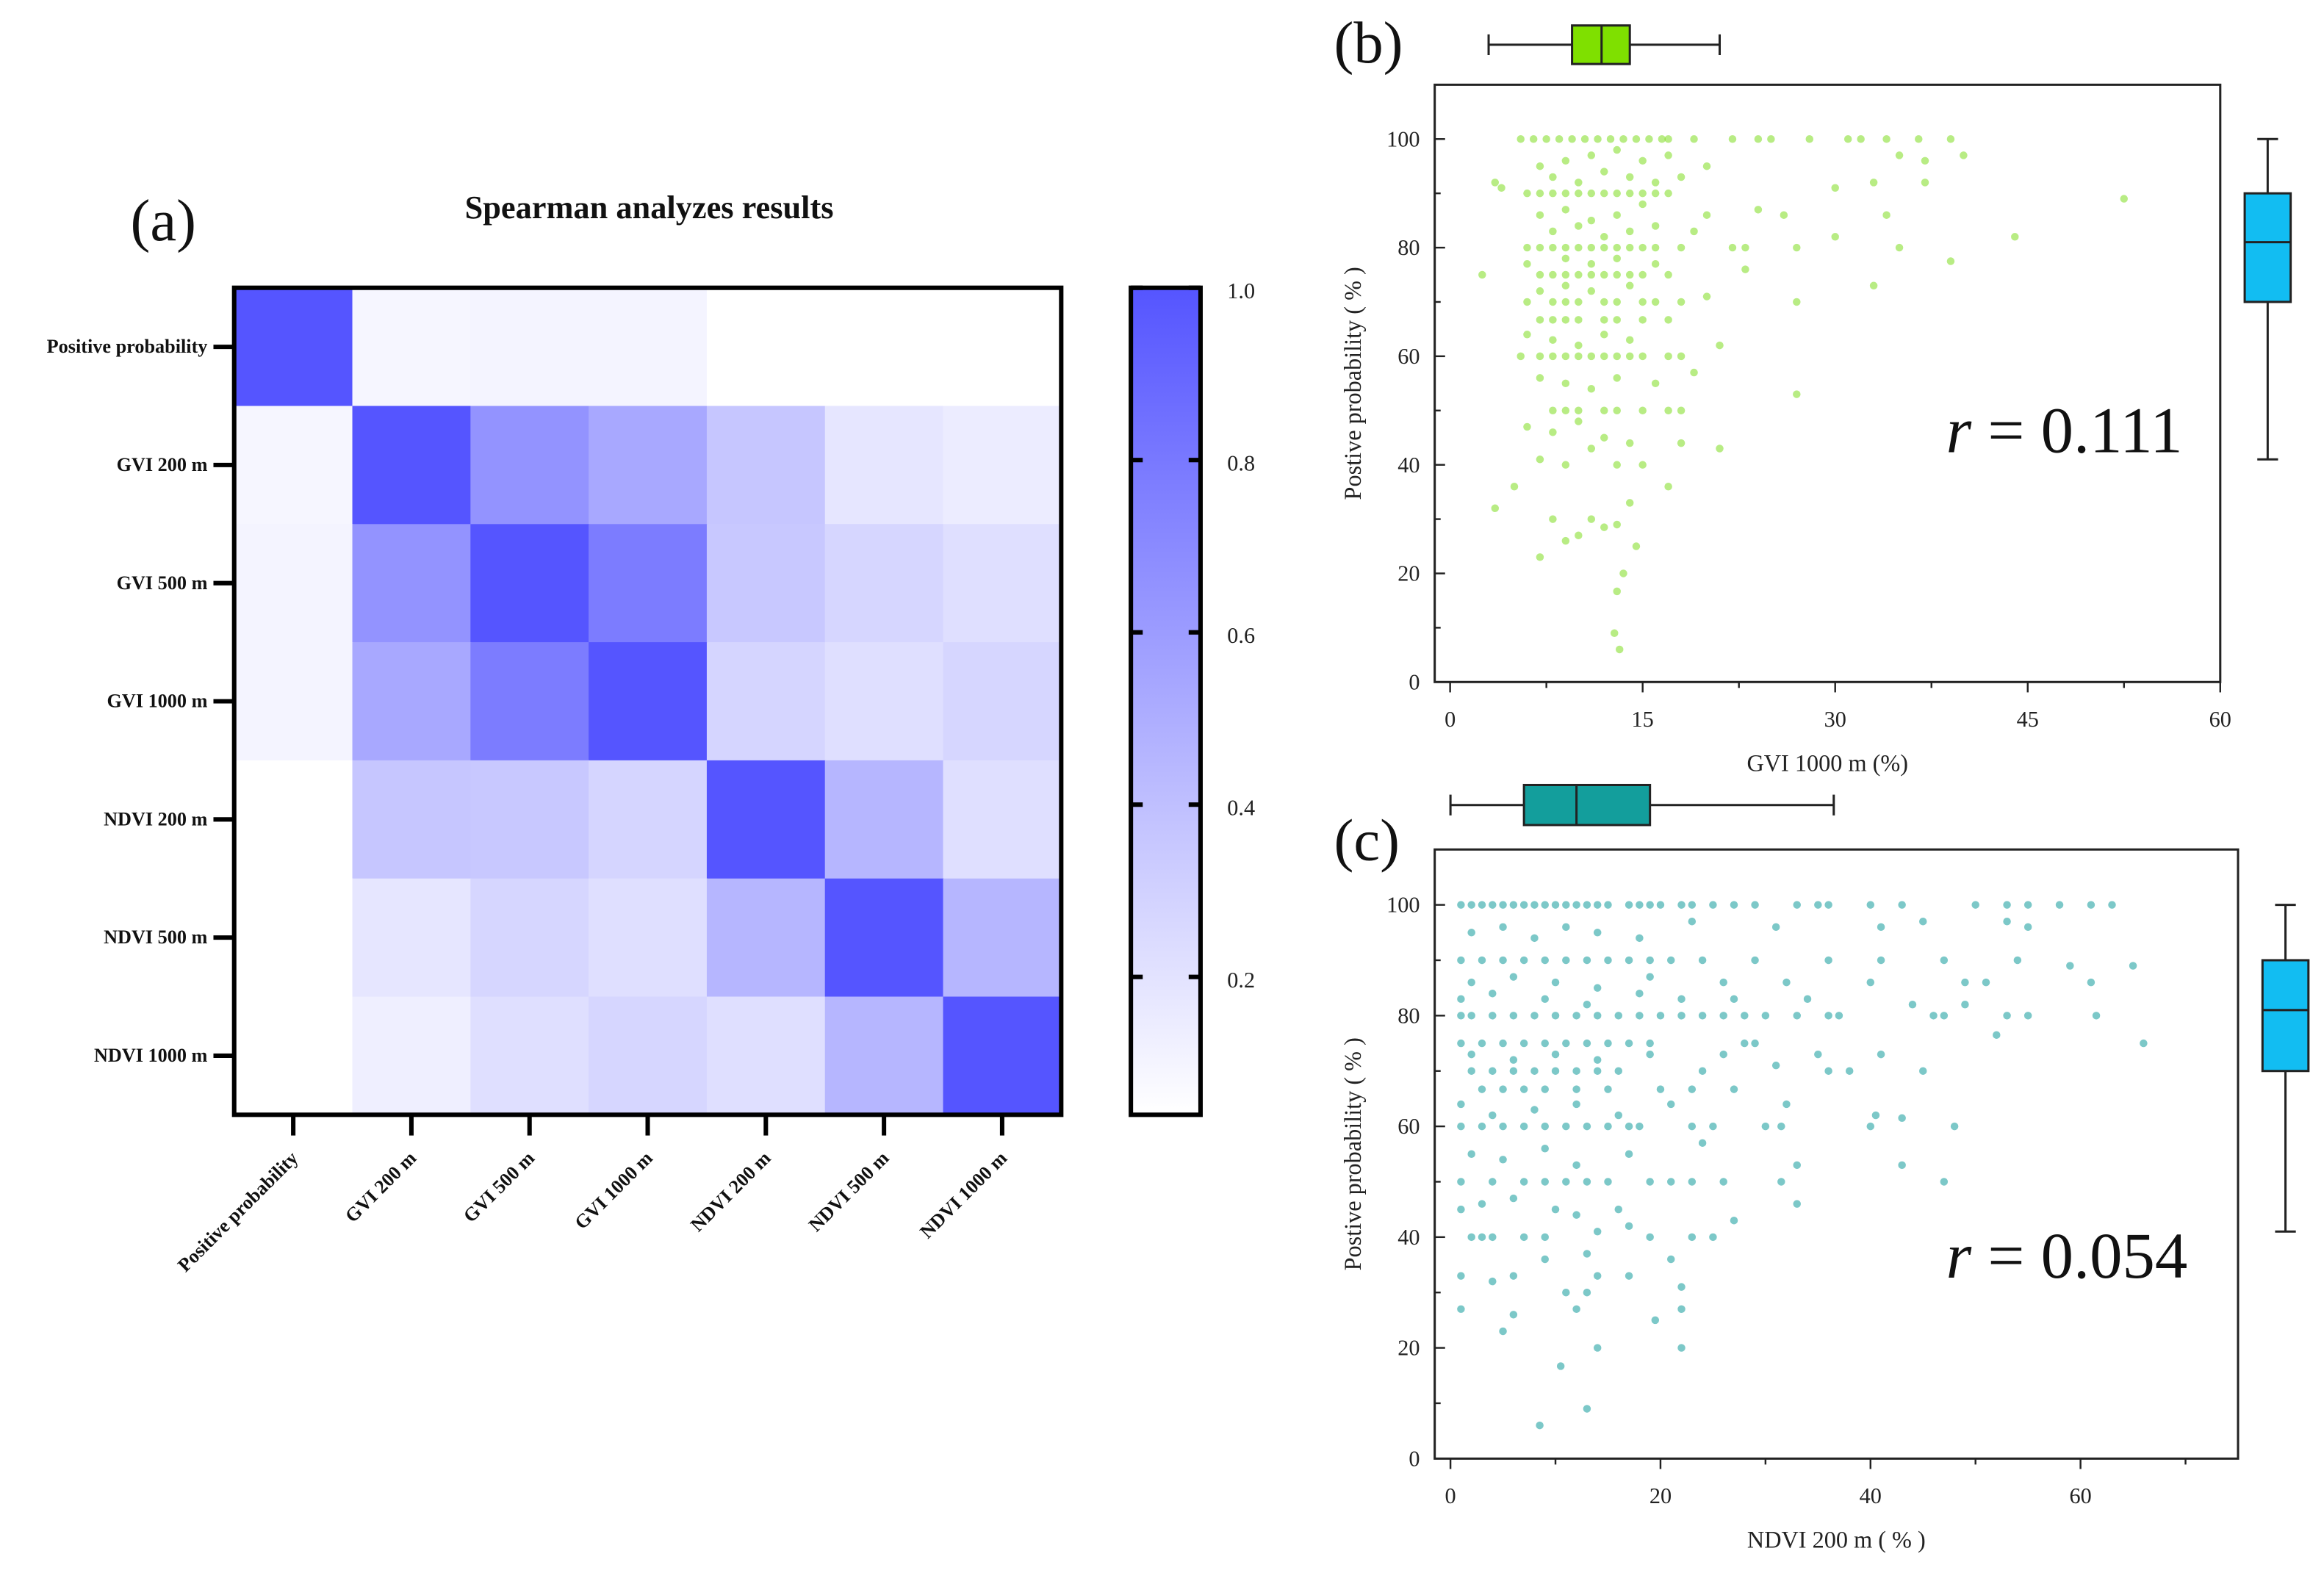 Image resolution: width=2324 pixels, height=1573 pixels. What do you see at coordinates (1408, 1015) in the screenshot?
I see `y-tick-label: 80` at bounding box center [1408, 1015].